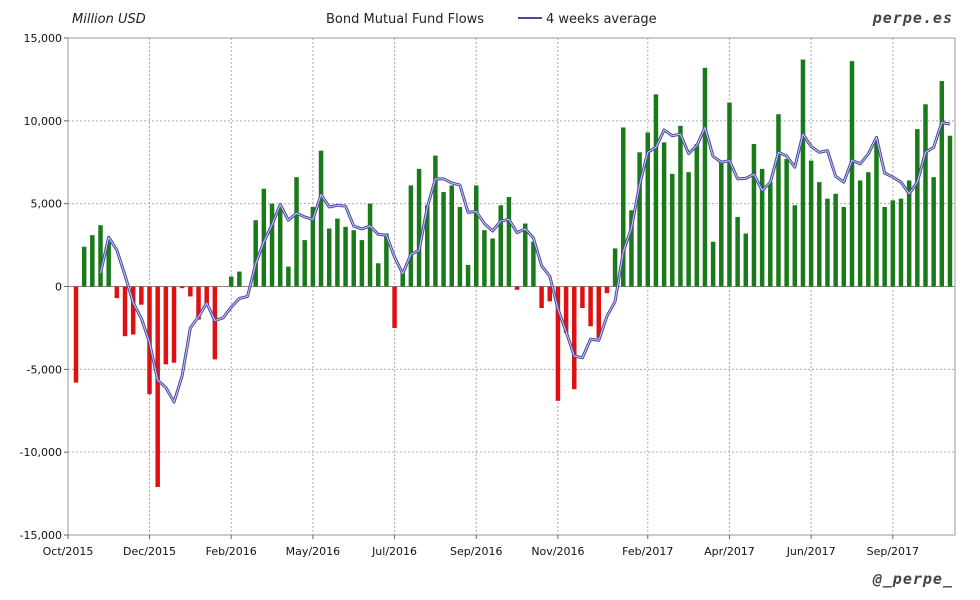 The height and width of the screenshot is (600, 980). What do you see at coordinates (47, 204) in the screenshot?
I see `y-tick-label: 5,000` at bounding box center [47, 204].